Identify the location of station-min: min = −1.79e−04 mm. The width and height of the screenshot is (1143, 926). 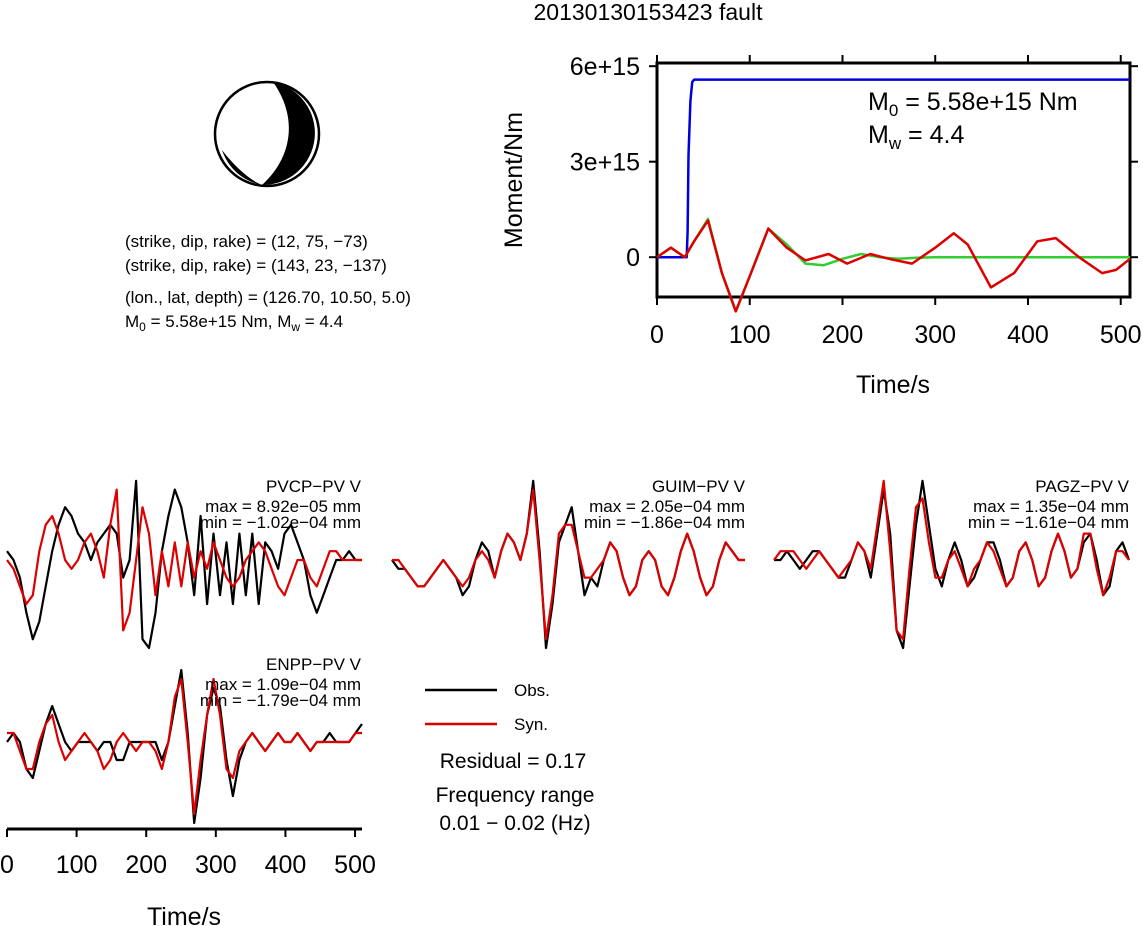
(280, 700).